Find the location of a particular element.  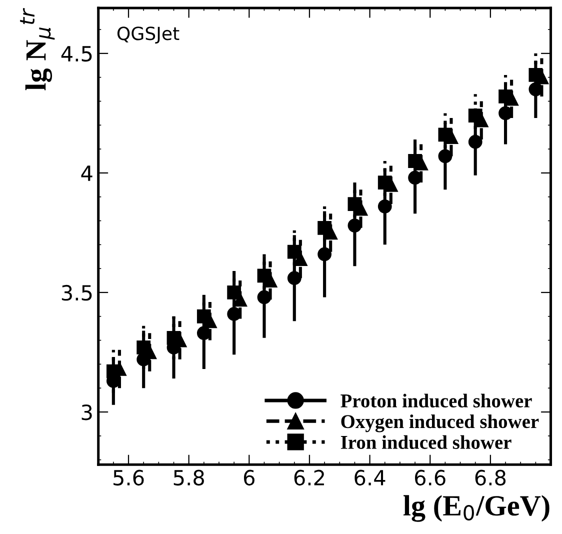

x-tick-label: 6.6 is located at coordinates (430, 478).